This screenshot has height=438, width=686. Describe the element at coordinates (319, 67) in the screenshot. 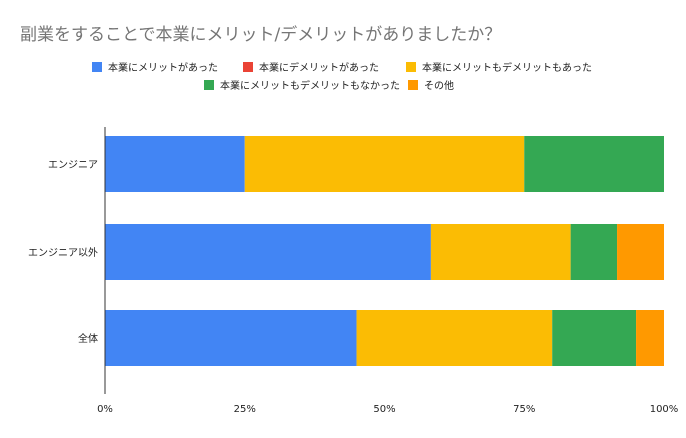

I see `legend-label-2: 本業にデメリットがあった` at that location.